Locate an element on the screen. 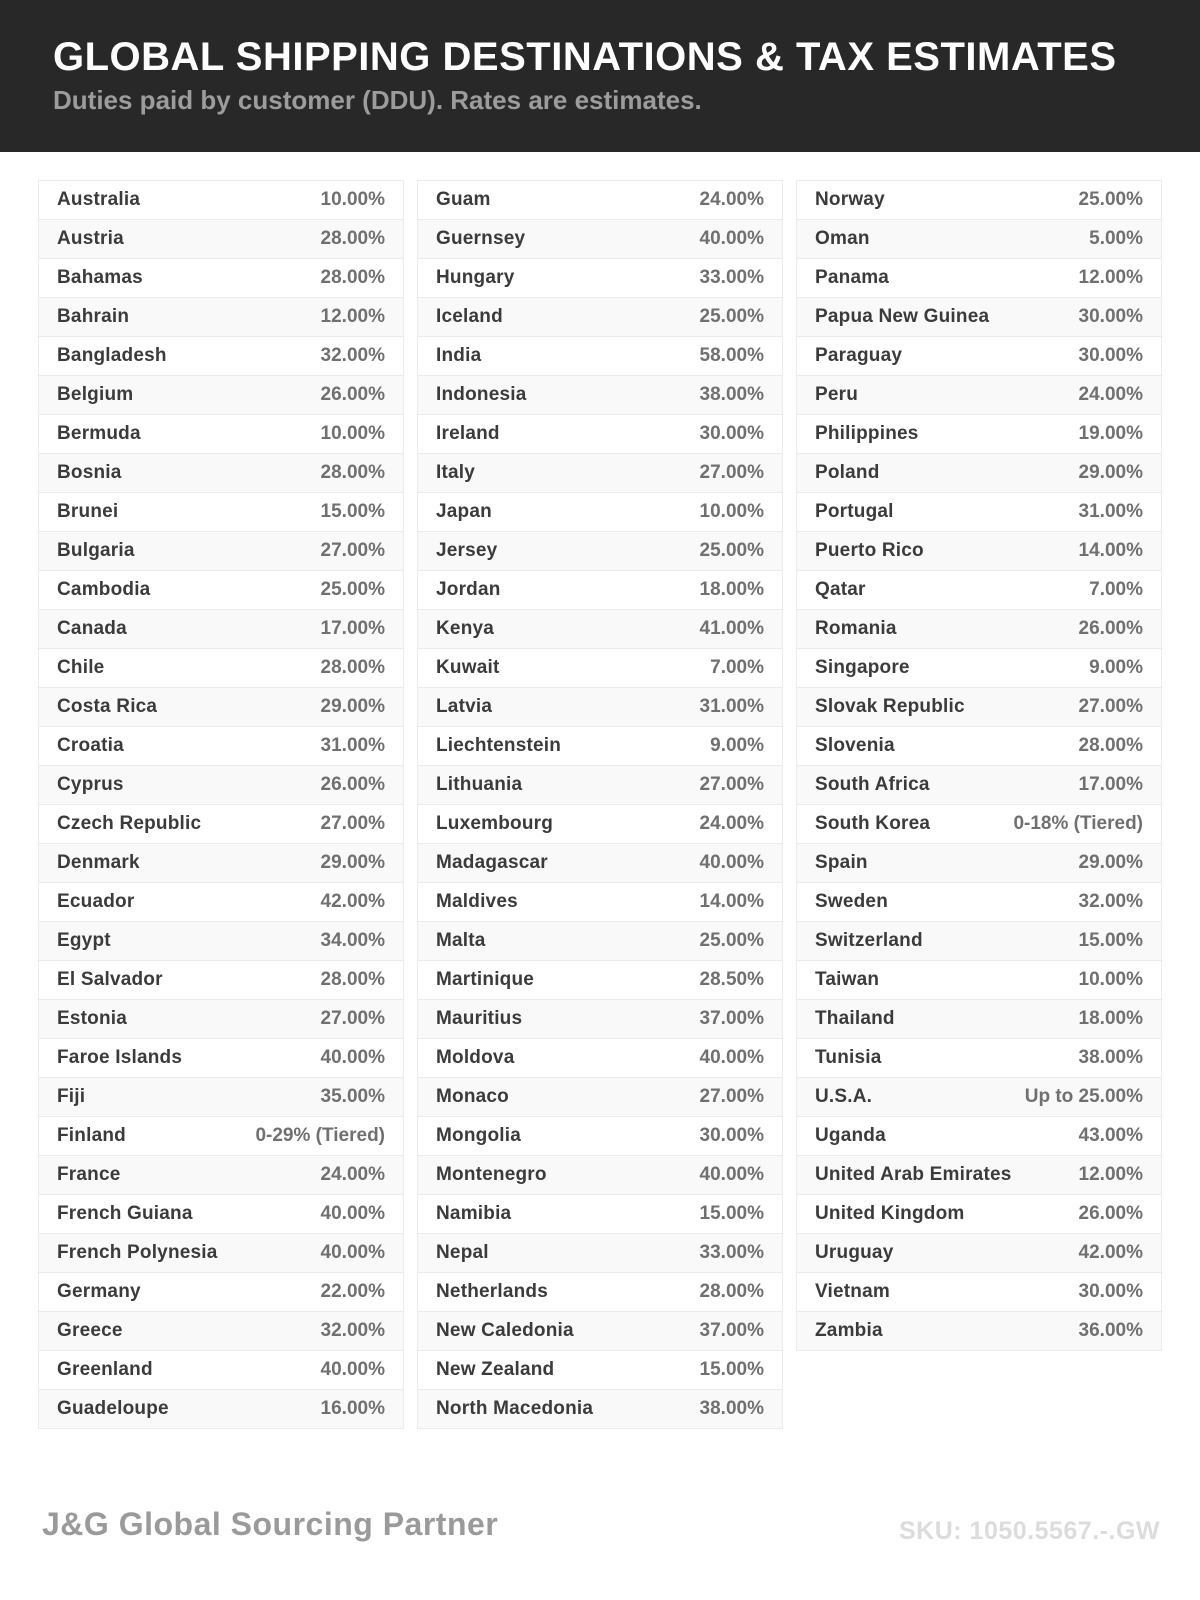 The height and width of the screenshot is (1600, 1200). country-name: Nepal is located at coordinates (462, 1252).